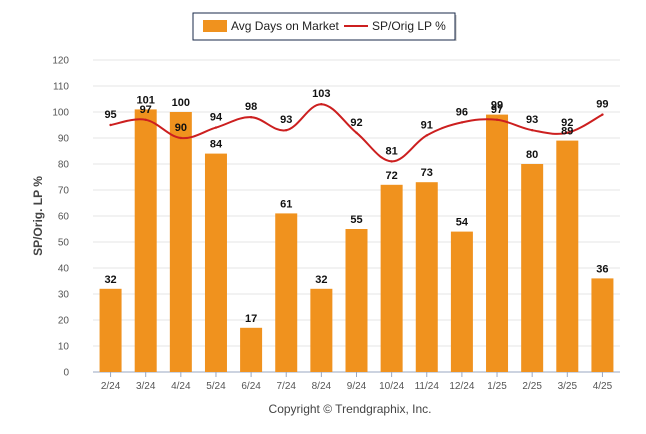 Image resolution: width=646 pixels, height=434 pixels. I want to click on line-value-label: 103, so click(321, 94).